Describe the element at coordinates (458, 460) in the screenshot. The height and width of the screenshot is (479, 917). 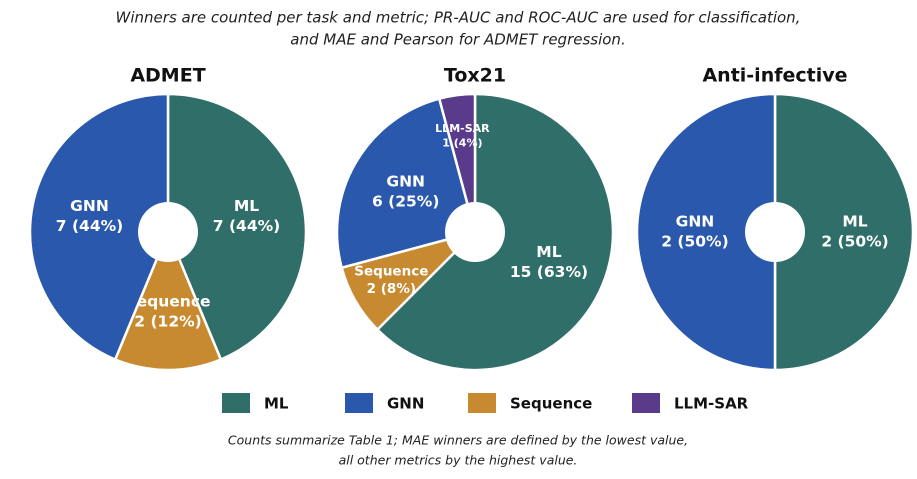
I see `footnote: all other metrics by the highest value.` at that location.